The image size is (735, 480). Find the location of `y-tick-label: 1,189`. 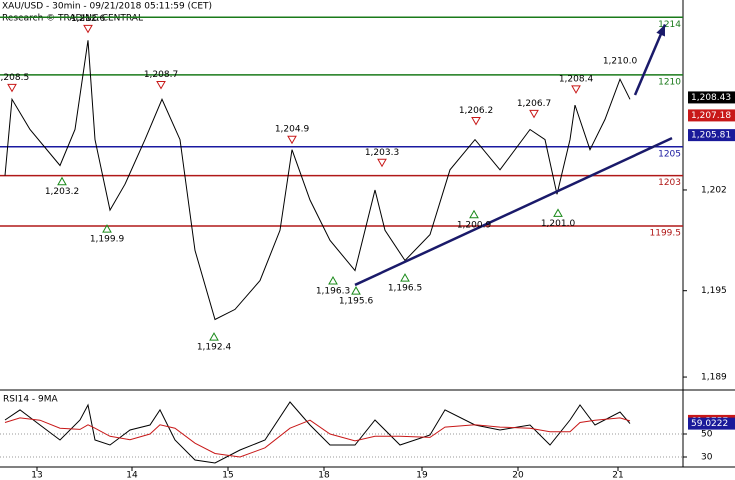

y-tick-label: 1,189 is located at coordinates (714, 378).